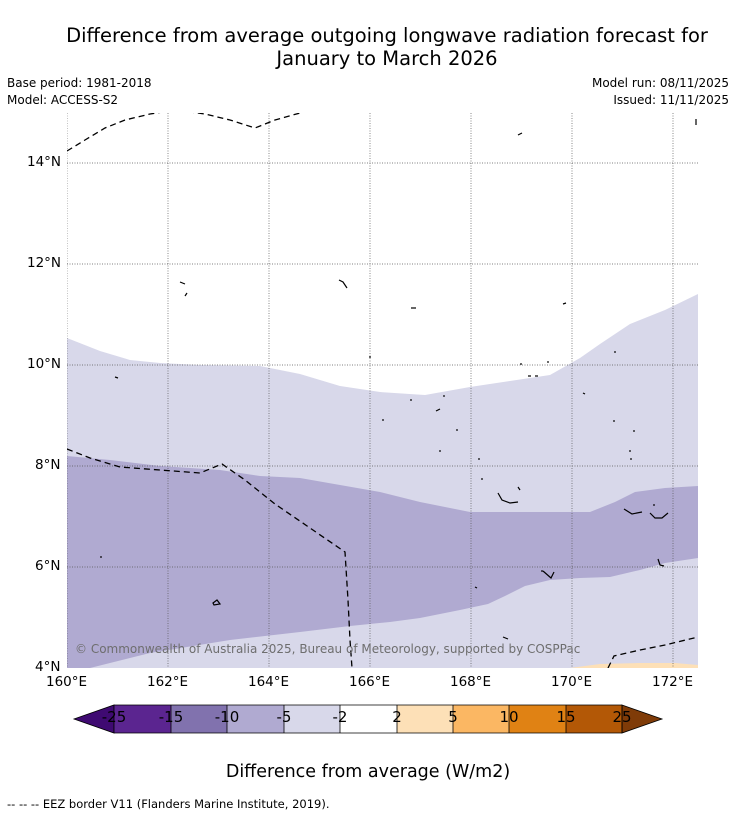 This screenshot has width=736, height=816. I want to click on colorbar-tick: -15, so click(171, 717).